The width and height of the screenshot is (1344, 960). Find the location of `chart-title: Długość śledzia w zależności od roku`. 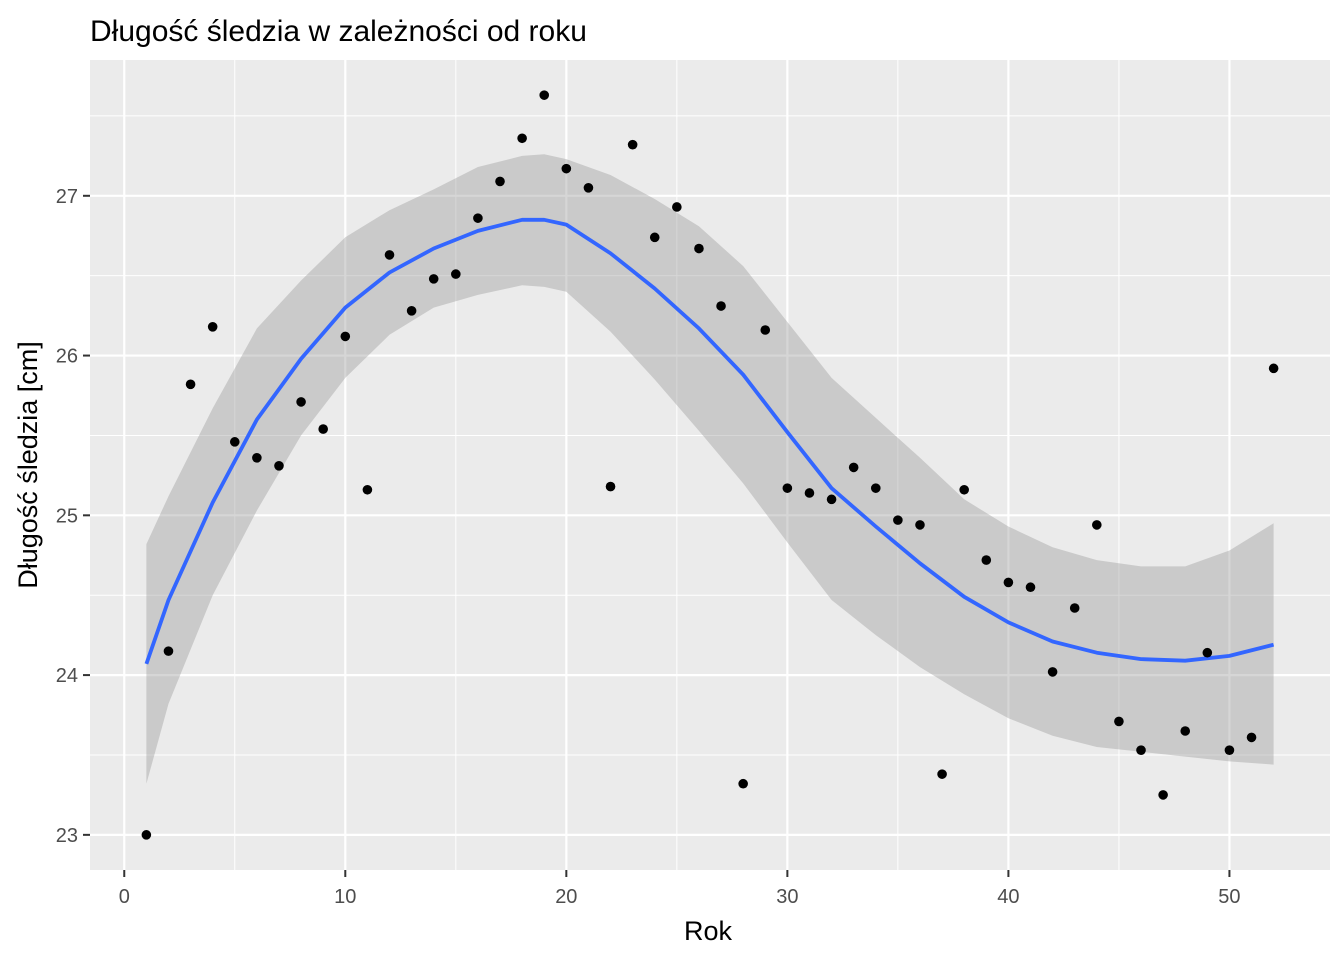

chart-title: Długość śledzia w zależności od roku is located at coordinates (338, 31).